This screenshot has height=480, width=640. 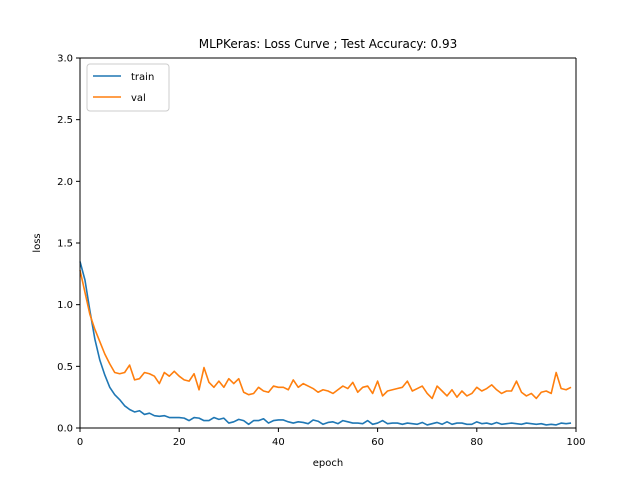 I want to click on x-tick-label: 0, so click(x=80, y=442).